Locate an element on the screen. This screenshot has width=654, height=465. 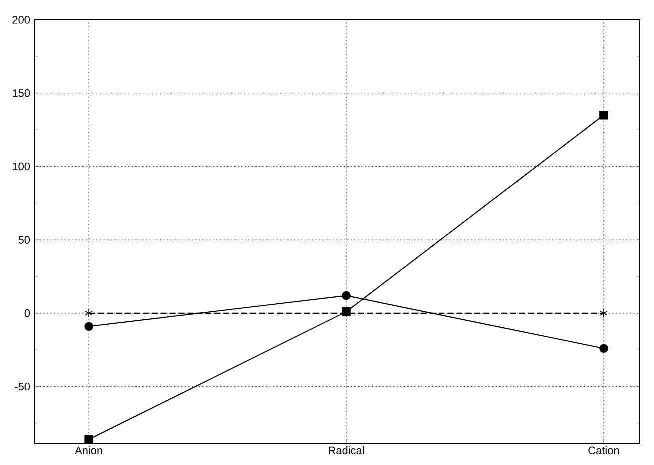
x-tick-label: Cation is located at coordinates (604, 450).